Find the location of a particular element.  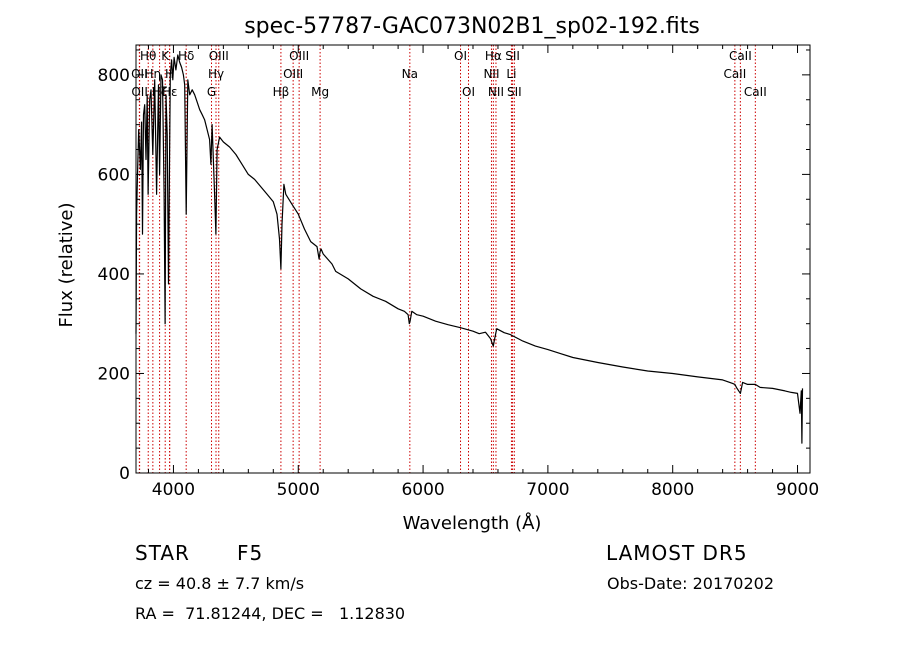

x-axis-label: Wavelength (Å) is located at coordinates (472, 523).